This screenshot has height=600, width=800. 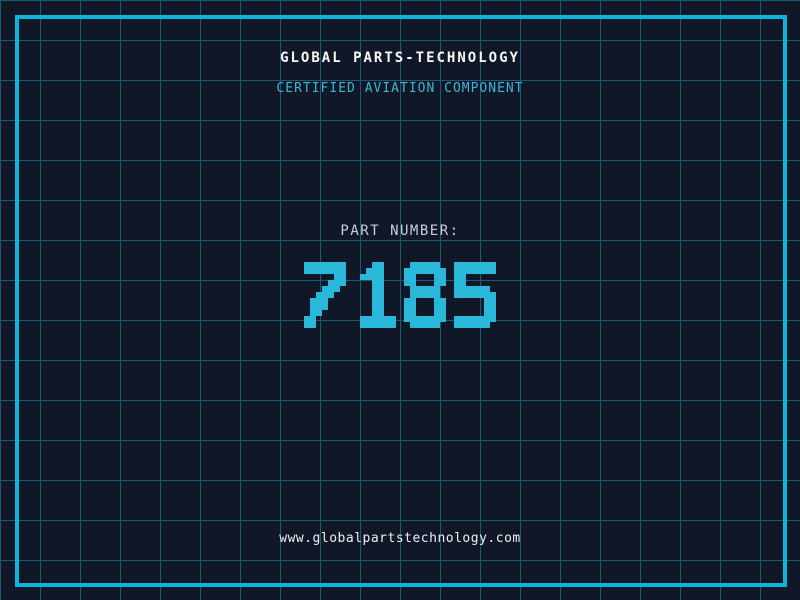 I want to click on certification-subtitle: CERTIFIED AVIATION COMPONENT, so click(x=400, y=88).